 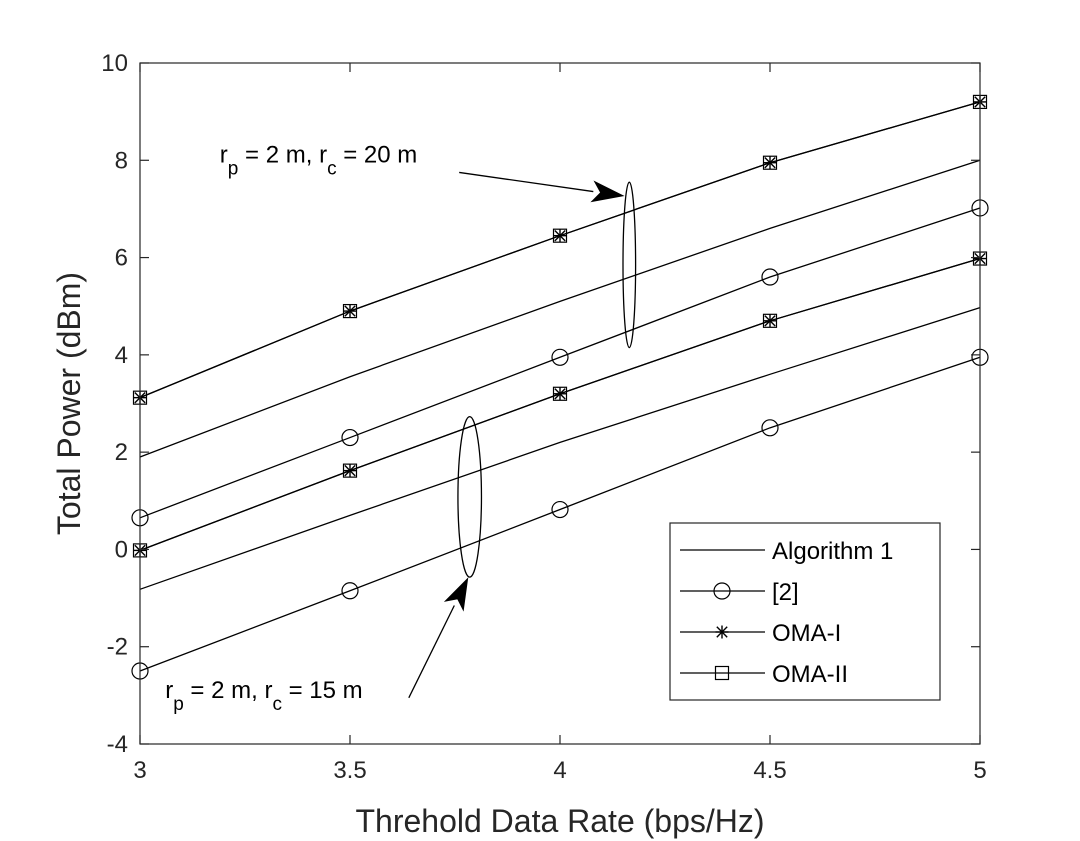 I want to click on annotation-arrow-head-lower, so click(x=456, y=594).